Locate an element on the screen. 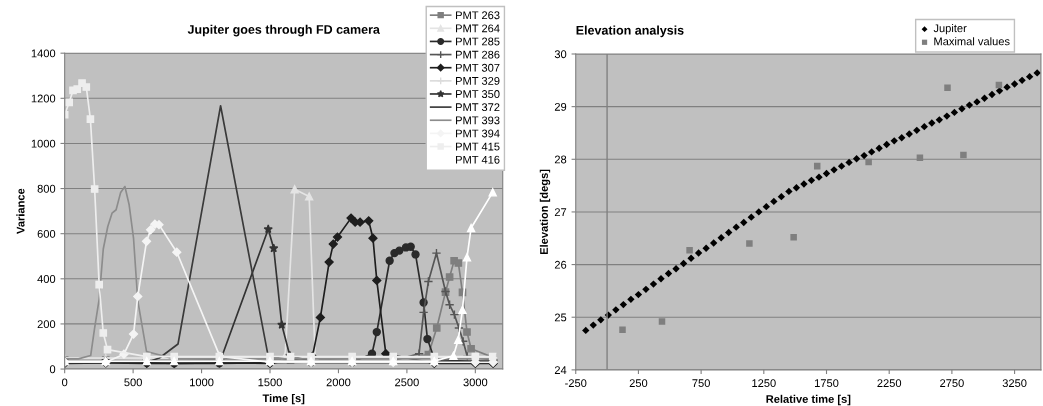 This screenshot has width=1043, height=406. y-tick-label: 600 is located at coordinates (46, 233).